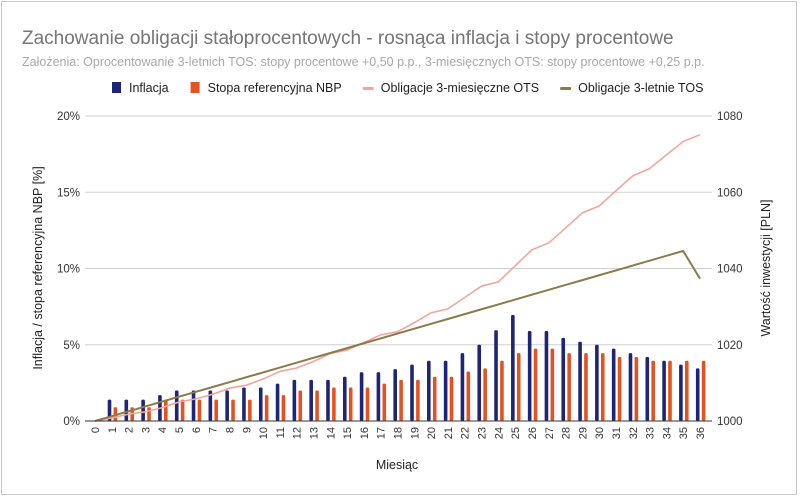  Describe the element at coordinates (365, 433) in the screenshot. I see `x-tick-label: 16` at that location.